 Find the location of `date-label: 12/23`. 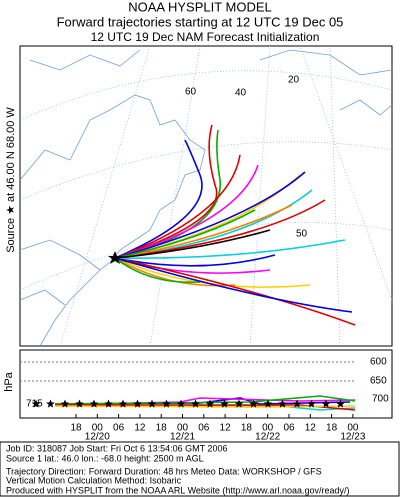

date-label: 12/23 is located at coordinates (352, 437).